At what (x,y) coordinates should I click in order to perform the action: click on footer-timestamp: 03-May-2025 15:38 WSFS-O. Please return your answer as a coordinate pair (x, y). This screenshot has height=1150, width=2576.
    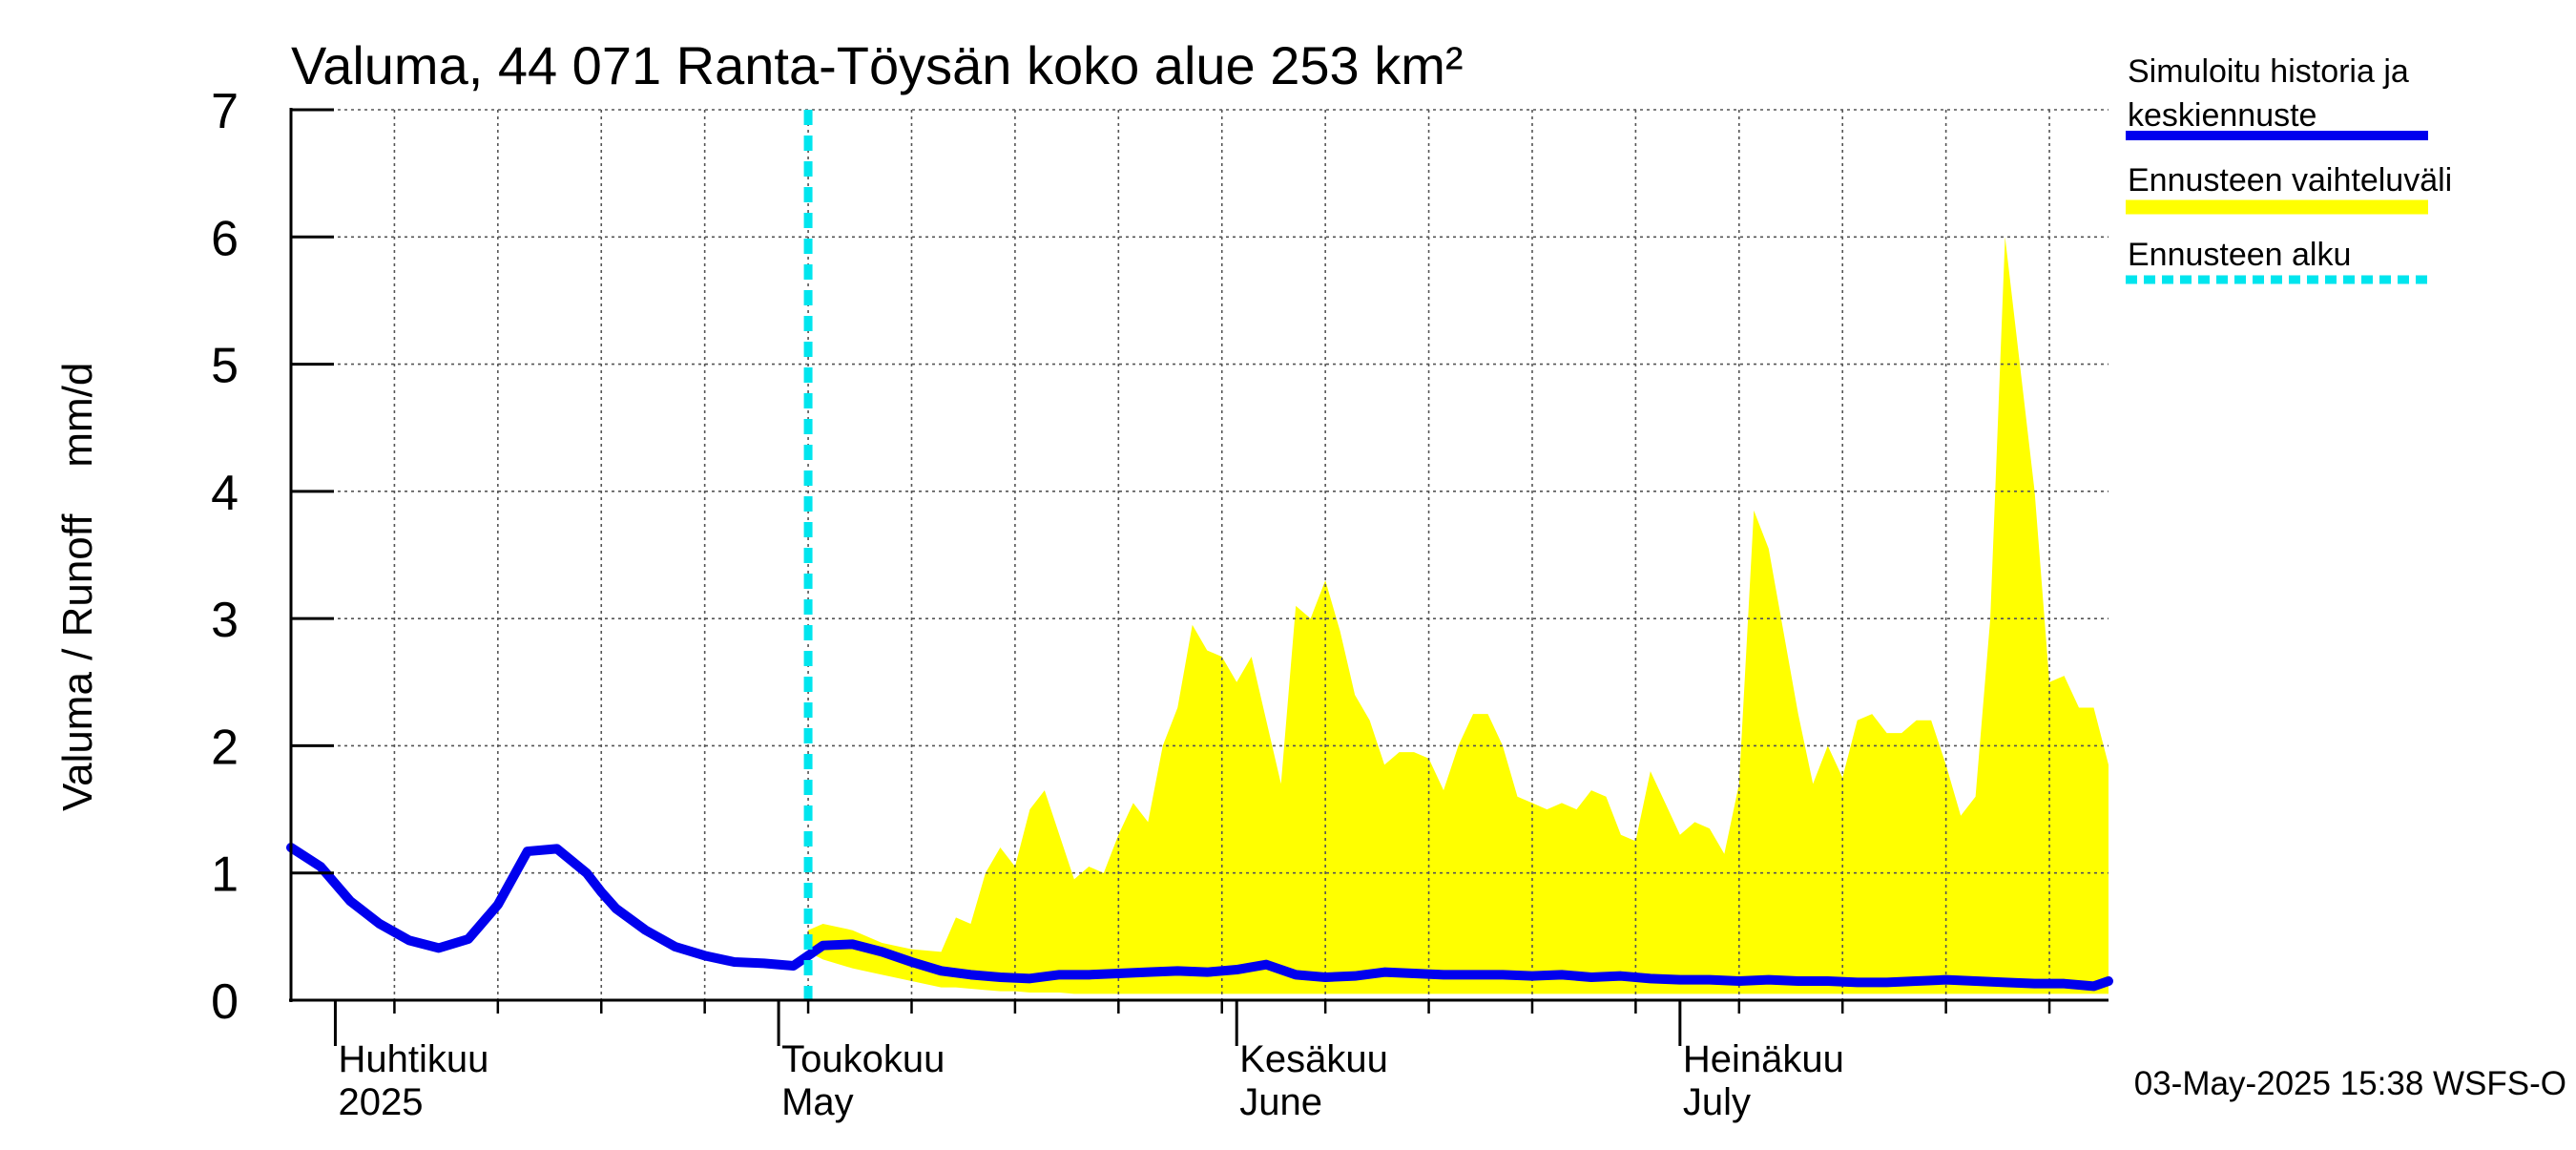
    Looking at the image, I should click on (2350, 1083).